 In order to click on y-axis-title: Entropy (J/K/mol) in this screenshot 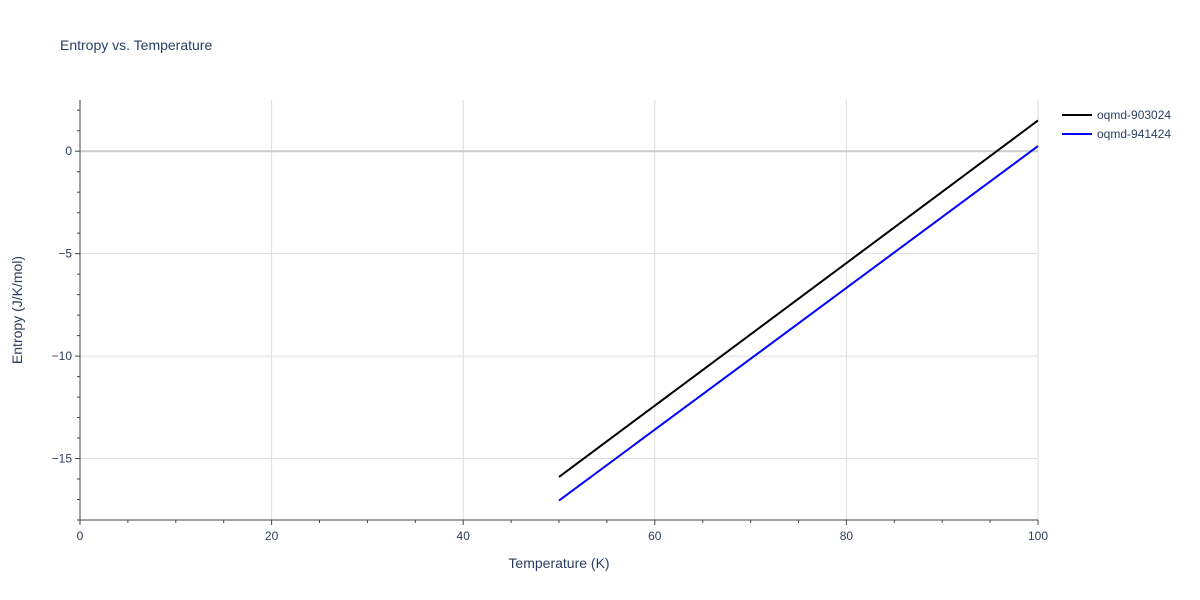, I will do `click(17, 310)`.